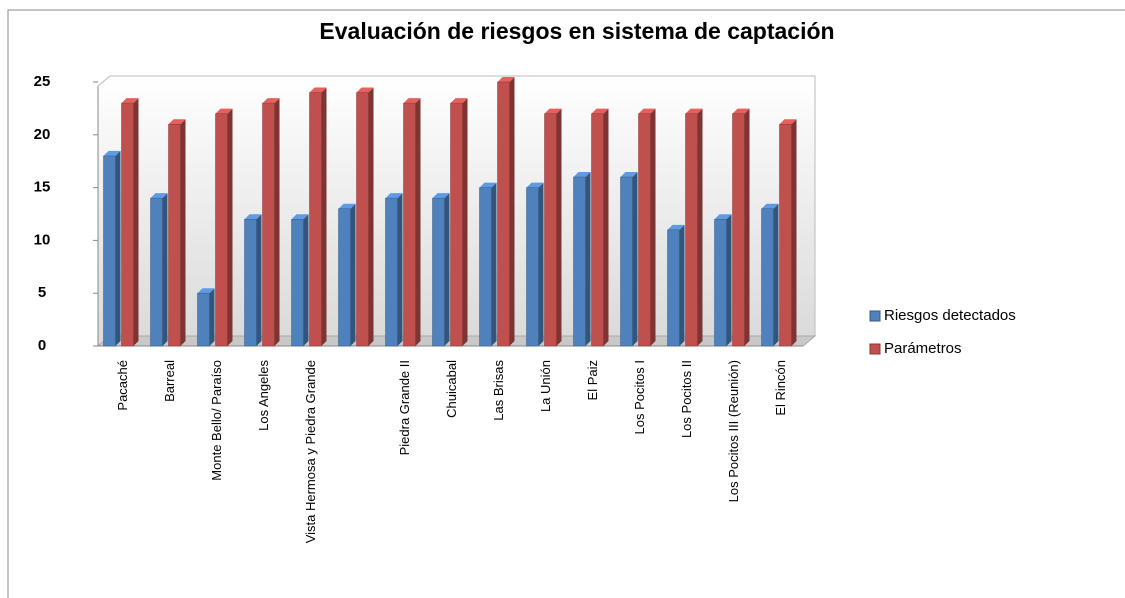 The width and height of the screenshot is (1125, 598). What do you see at coordinates (42, 187) in the screenshot?
I see `y-tick-label: 15` at bounding box center [42, 187].